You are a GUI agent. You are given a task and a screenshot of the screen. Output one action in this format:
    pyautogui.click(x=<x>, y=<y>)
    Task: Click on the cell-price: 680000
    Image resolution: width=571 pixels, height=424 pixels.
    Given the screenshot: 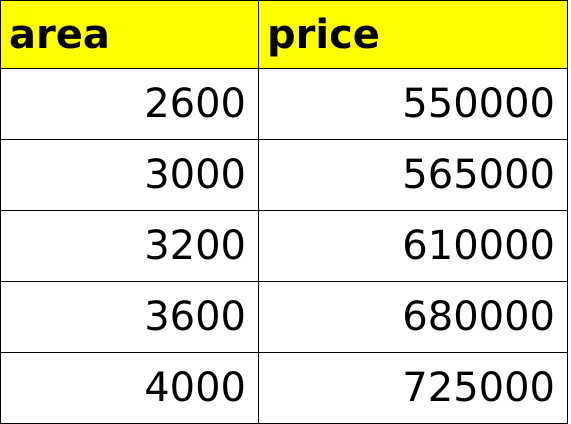 What is the action you would take?
    pyautogui.click(x=413, y=317)
    